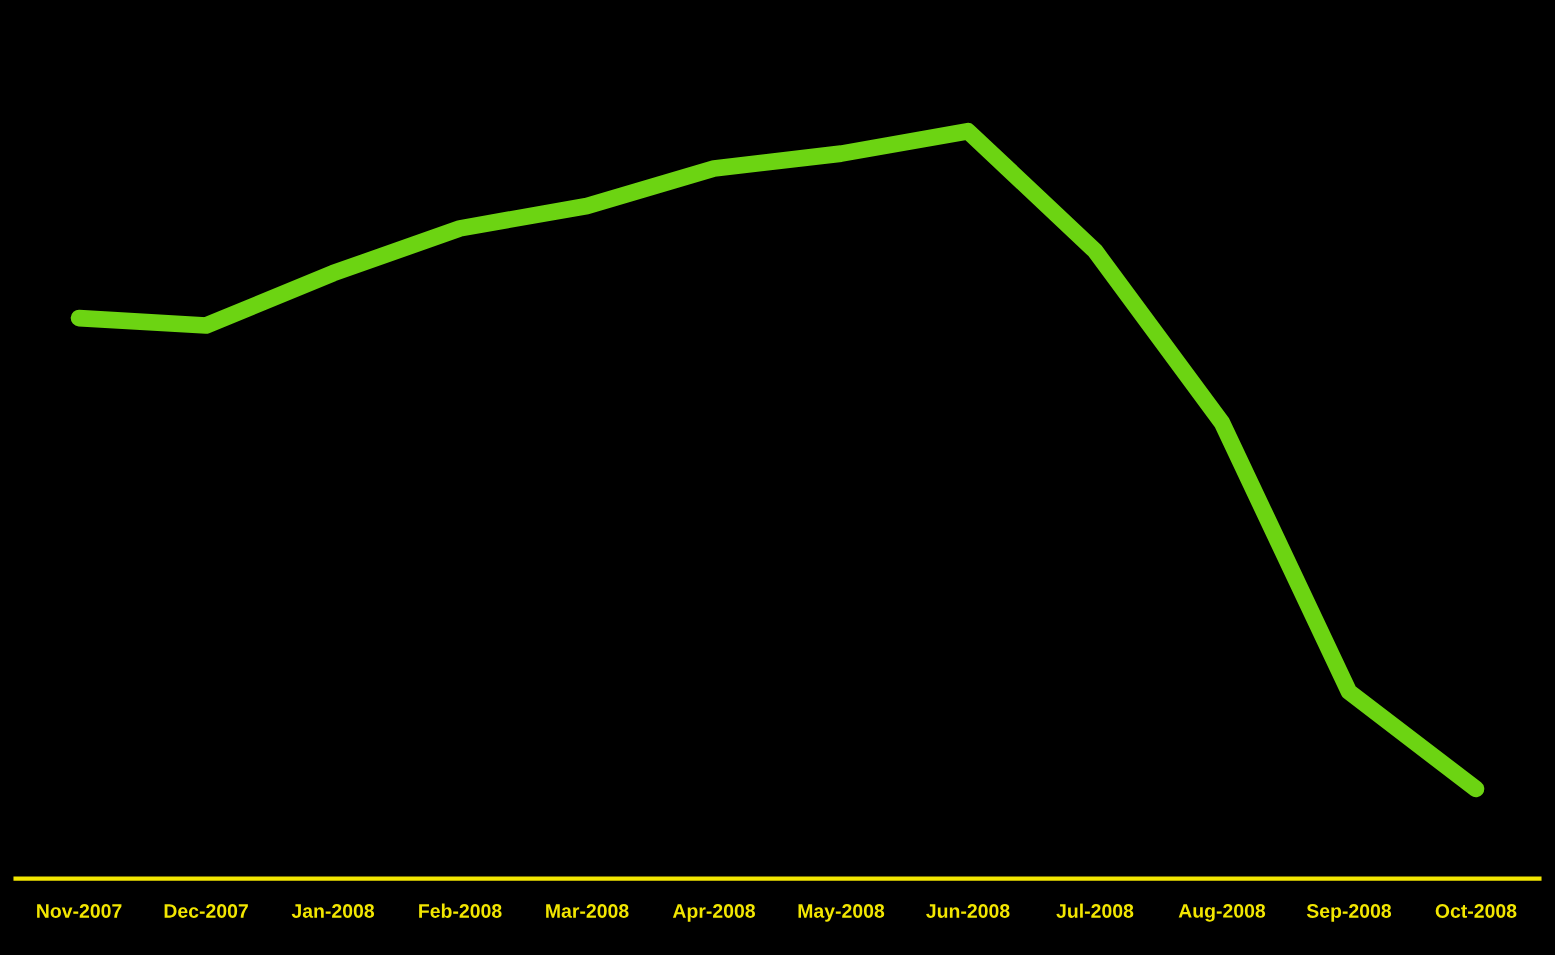  Describe the element at coordinates (587, 911) in the screenshot. I see `x-tick-label: Mar-2008` at that location.